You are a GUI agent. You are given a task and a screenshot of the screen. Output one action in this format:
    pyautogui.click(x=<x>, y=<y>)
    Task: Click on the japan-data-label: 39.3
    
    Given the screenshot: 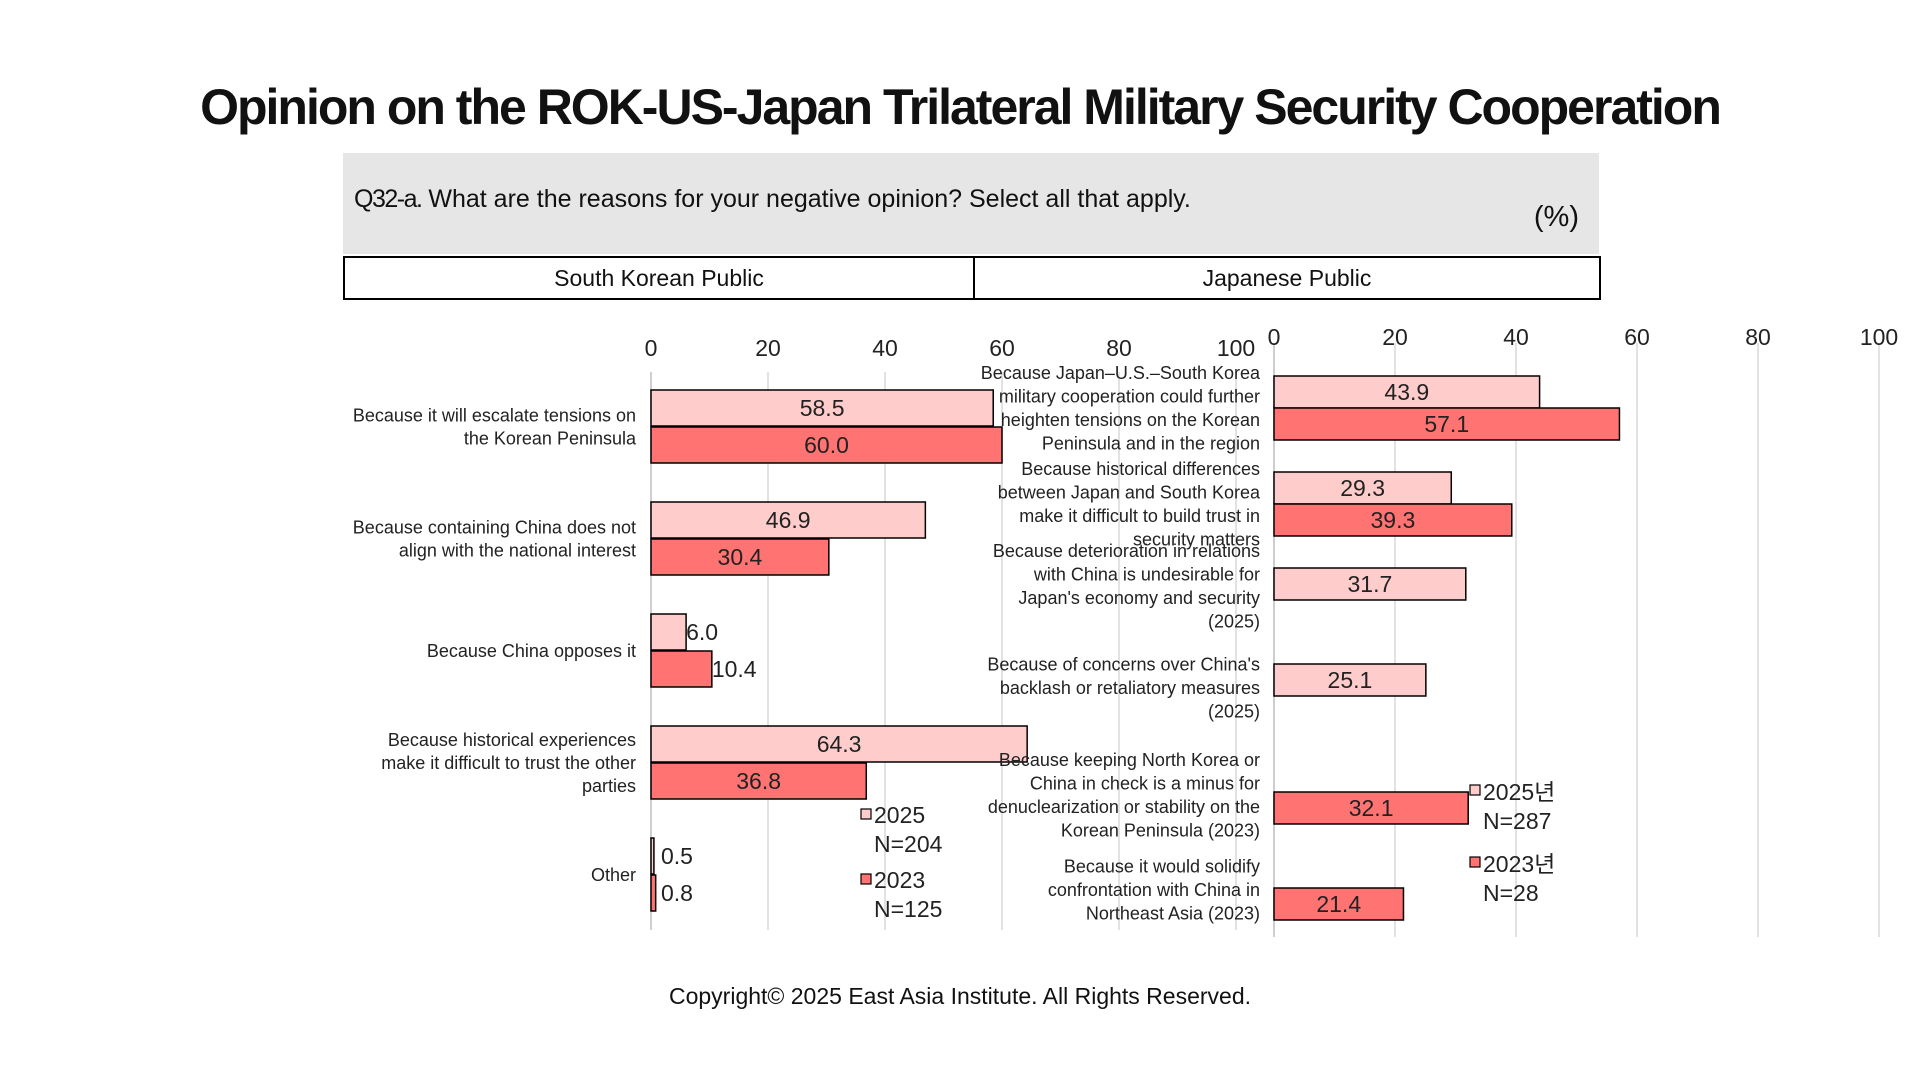 What is the action you would take?
    pyautogui.click(x=1392, y=520)
    